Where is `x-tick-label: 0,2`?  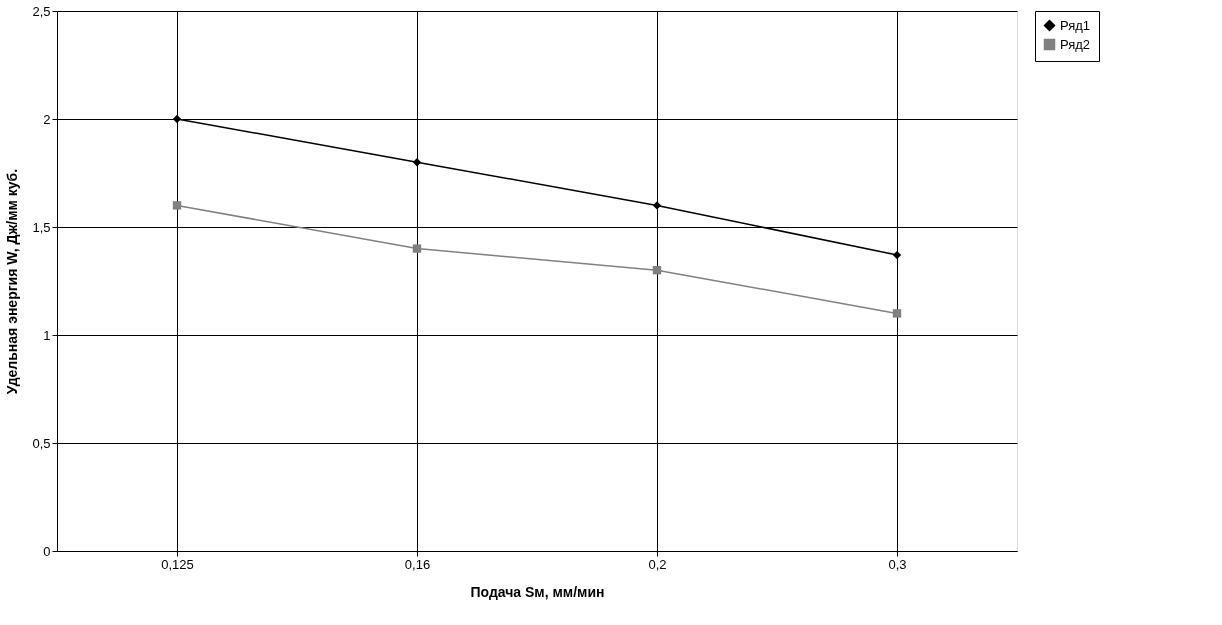
x-tick-label: 0,2 is located at coordinates (657, 564).